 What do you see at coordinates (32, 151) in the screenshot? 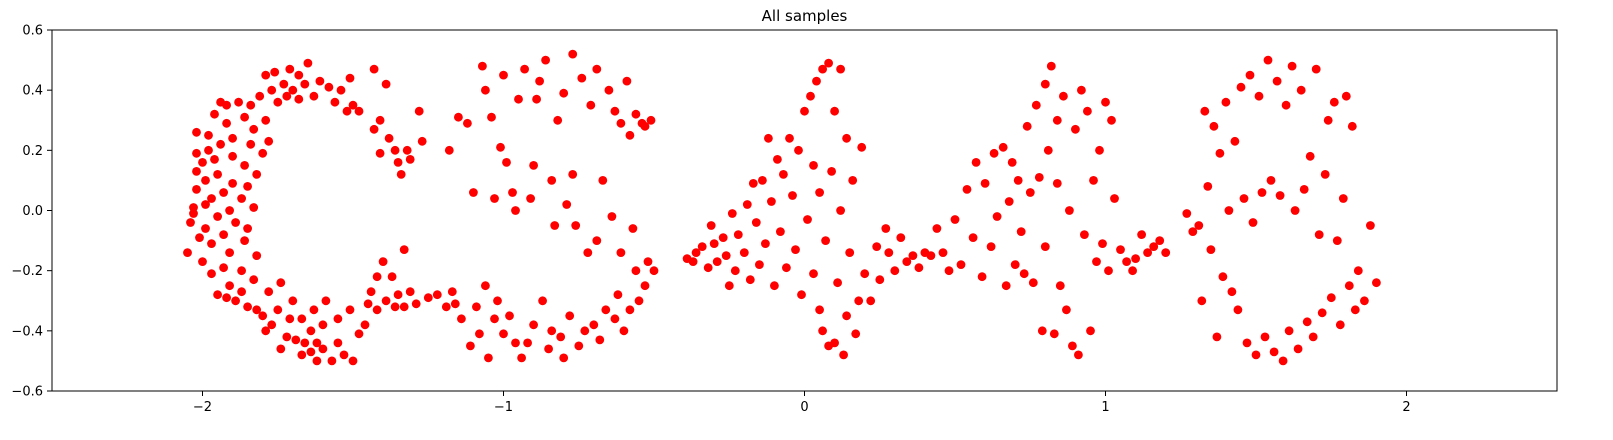
I see `y-tick-label: 0.2` at bounding box center [32, 151].